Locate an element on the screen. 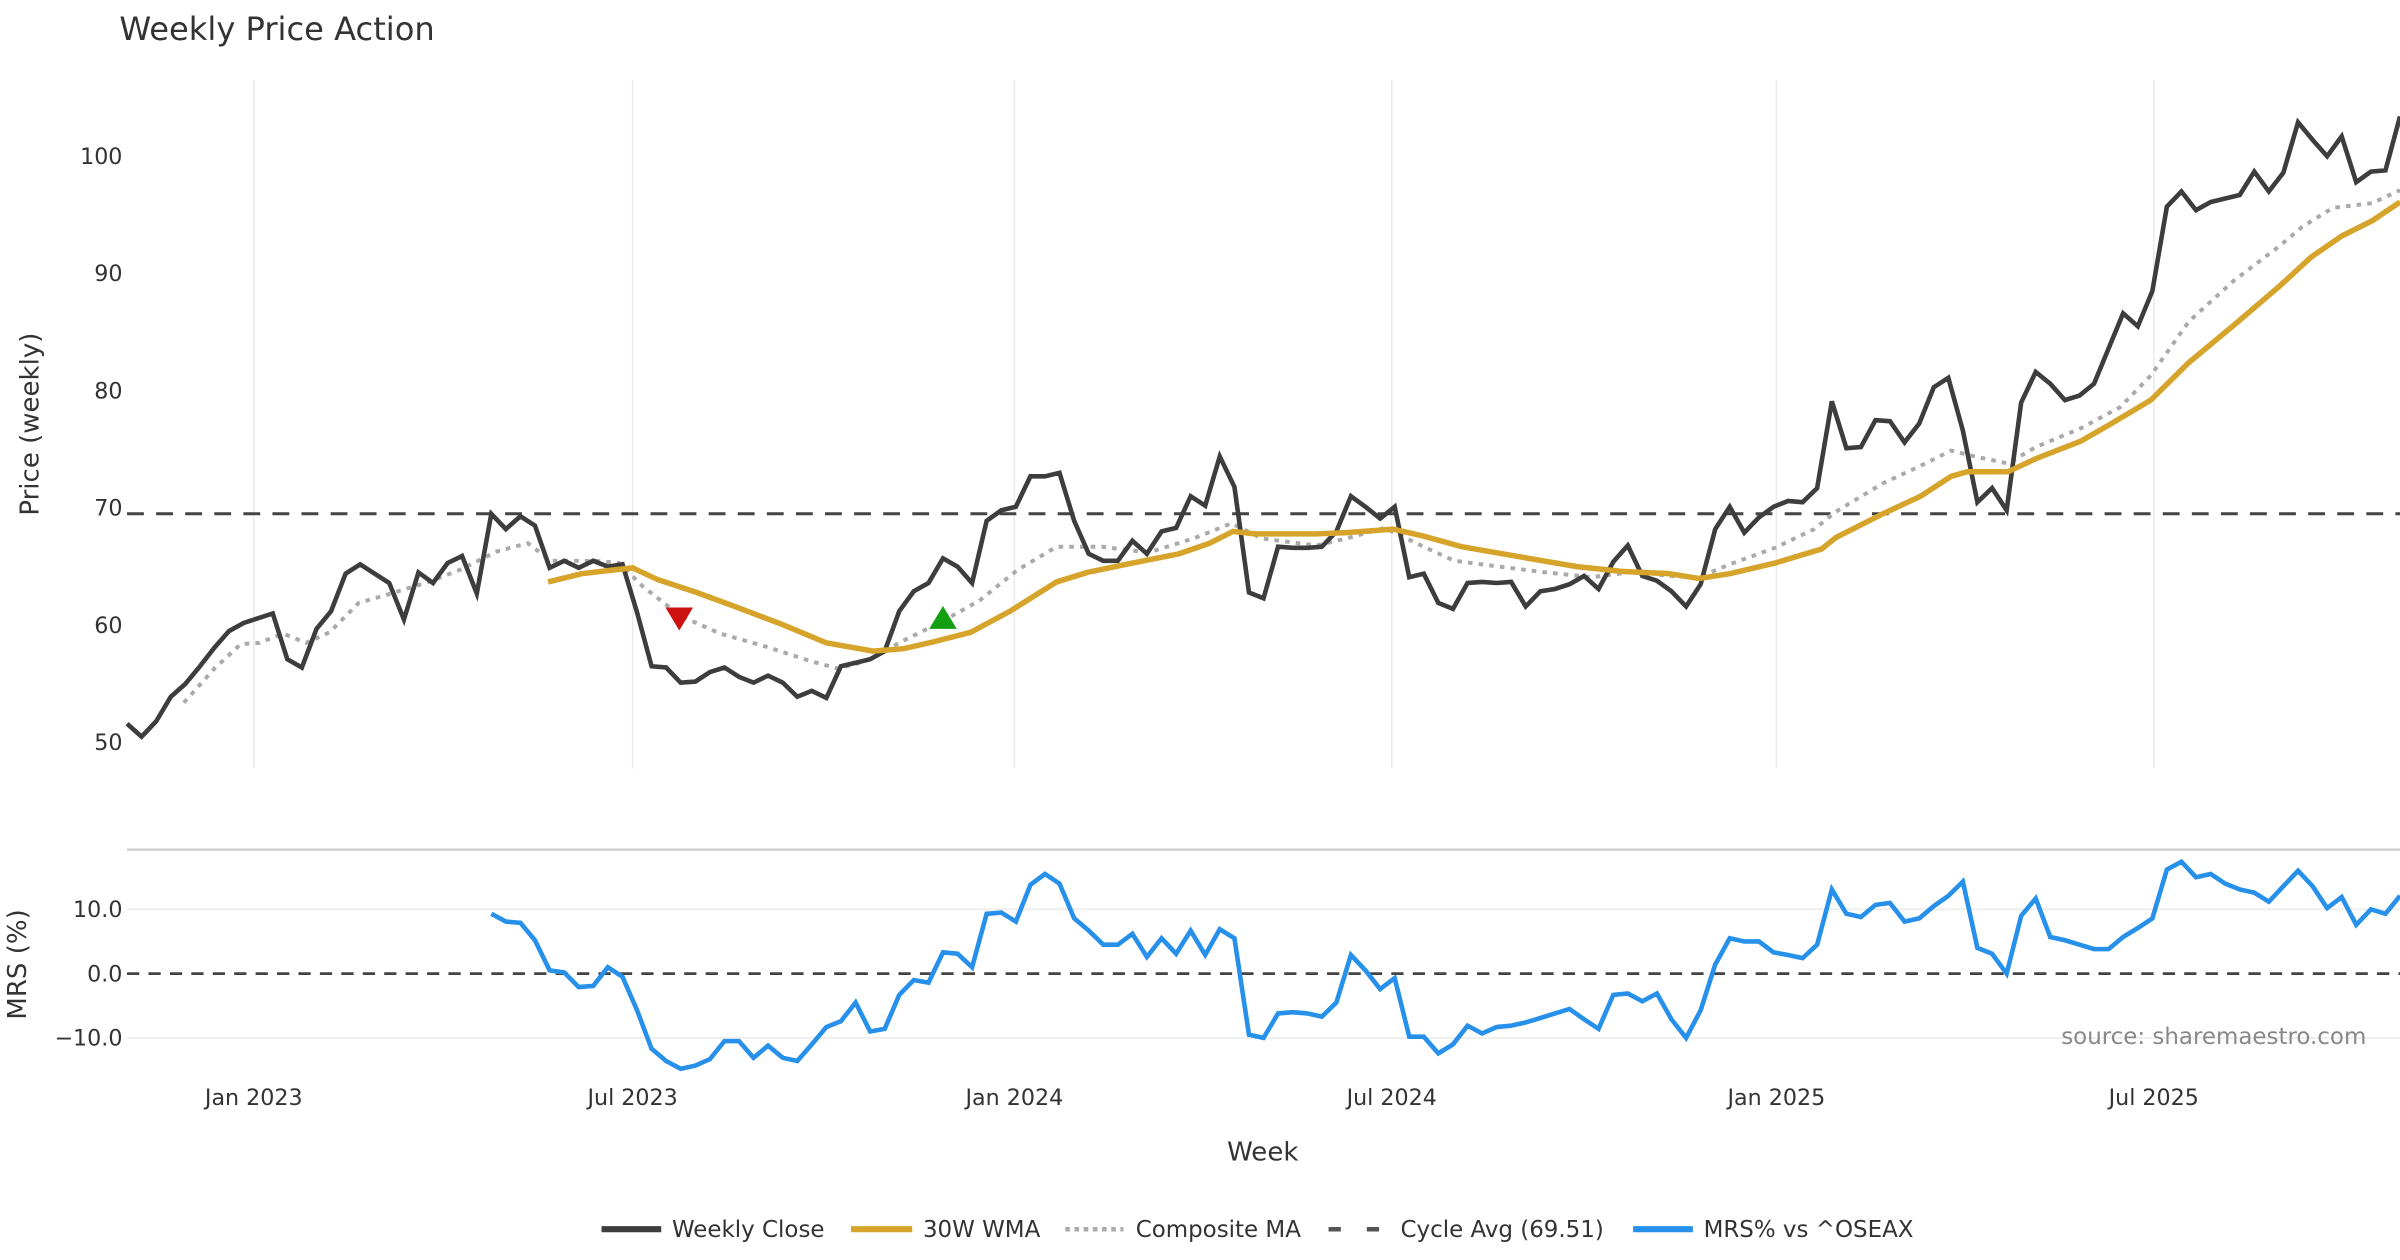  price-y-tick-label: 90 is located at coordinates (108, 274).